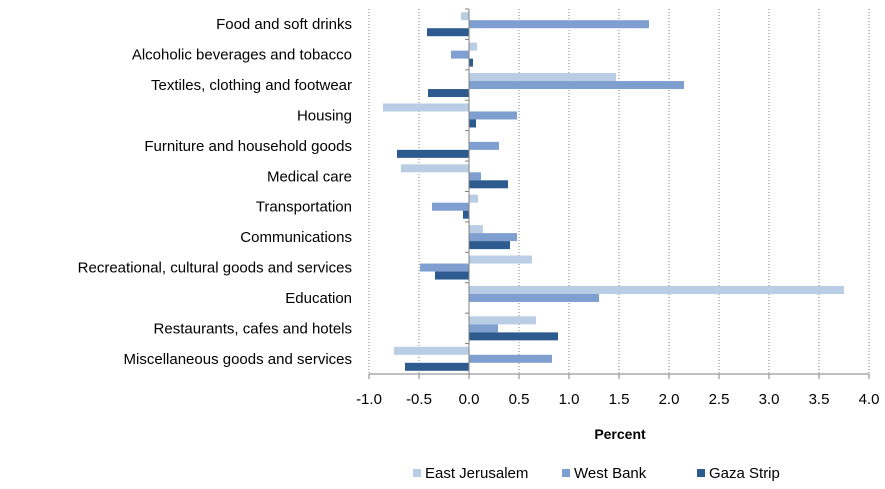  What do you see at coordinates (309, 176) in the screenshot?
I see `category-label: Medical care` at bounding box center [309, 176].